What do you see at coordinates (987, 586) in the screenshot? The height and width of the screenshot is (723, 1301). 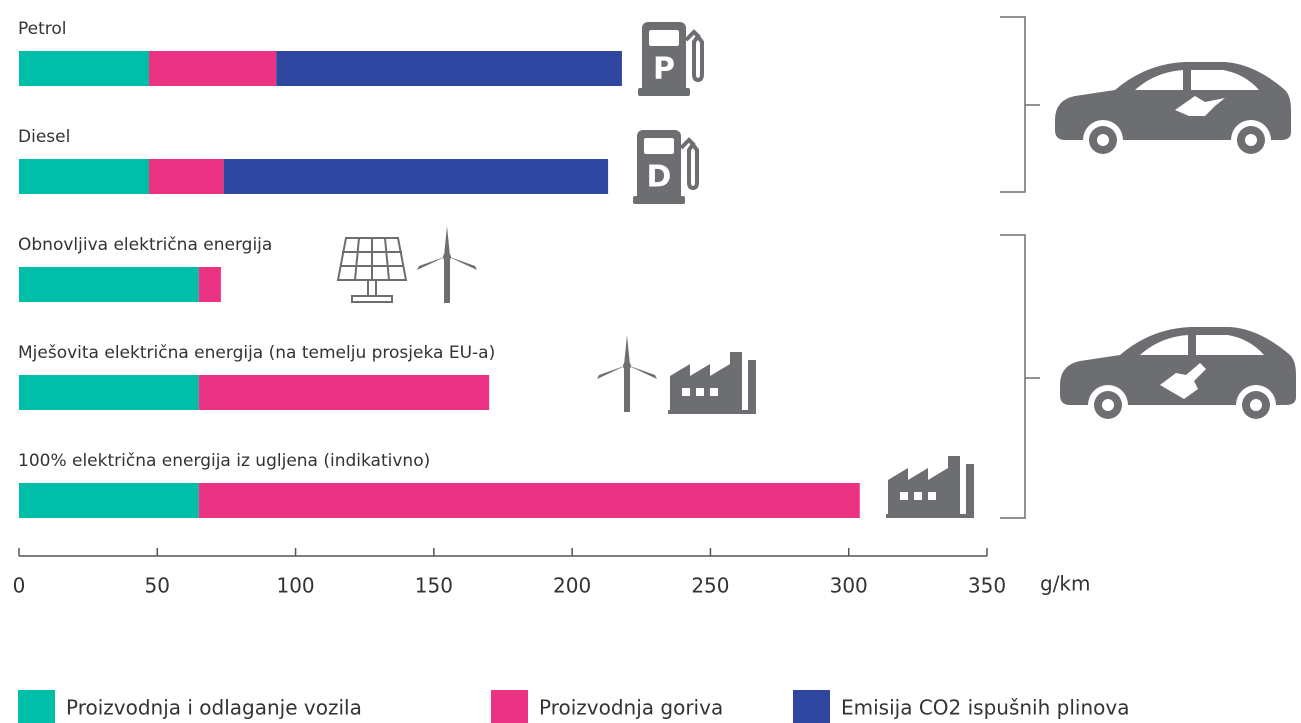 I see `x-tick-label: 350` at bounding box center [987, 586].